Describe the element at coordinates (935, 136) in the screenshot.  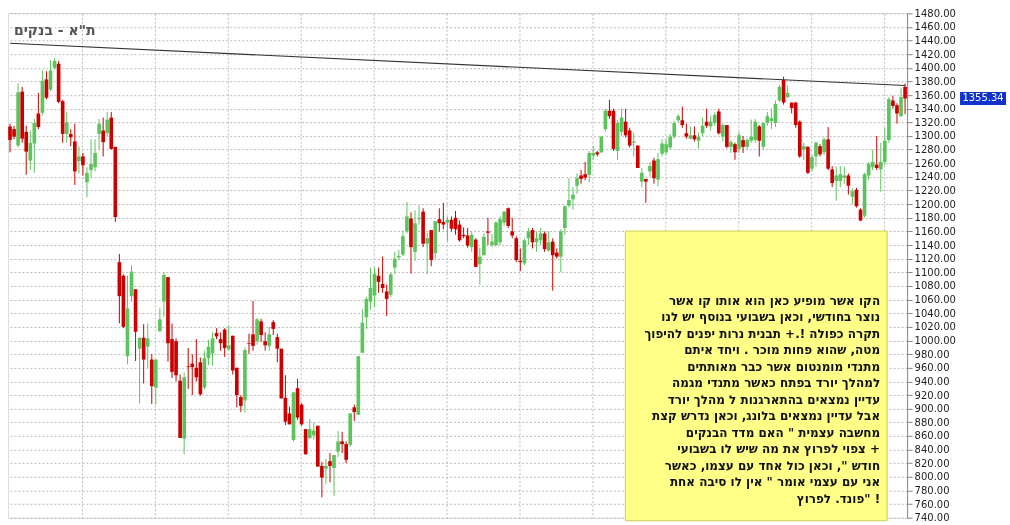
I see `y-tick-label: 1300.00` at that location.